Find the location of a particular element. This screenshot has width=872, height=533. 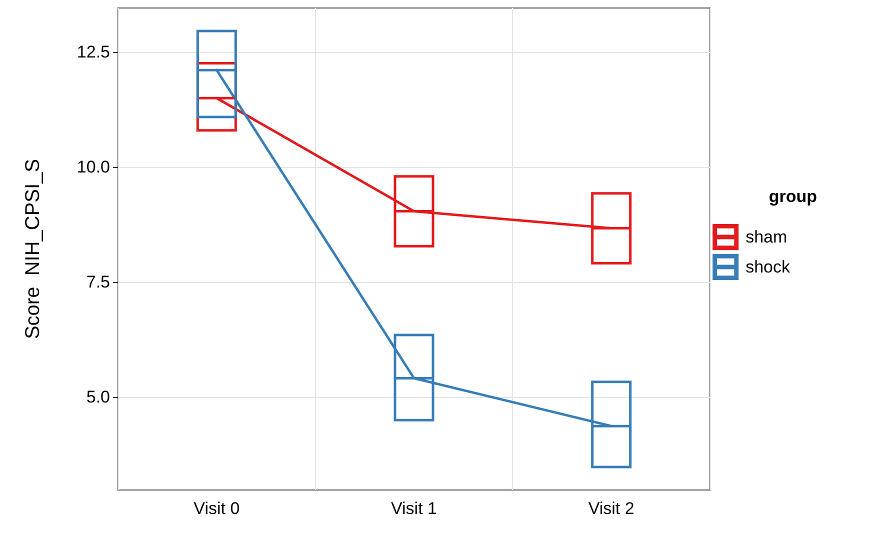

y-axis-title: Score NIH_CPSI_S is located at coordinates (33, 249).